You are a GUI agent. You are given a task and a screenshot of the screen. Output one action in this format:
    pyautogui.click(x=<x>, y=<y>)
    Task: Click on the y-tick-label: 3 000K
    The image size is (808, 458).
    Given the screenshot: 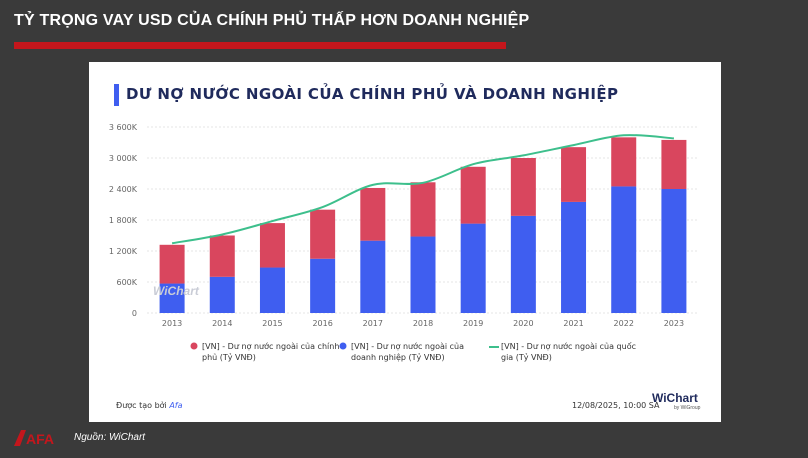 What is the action you would take?
    pyautogui.click(x=123, y=158)
    